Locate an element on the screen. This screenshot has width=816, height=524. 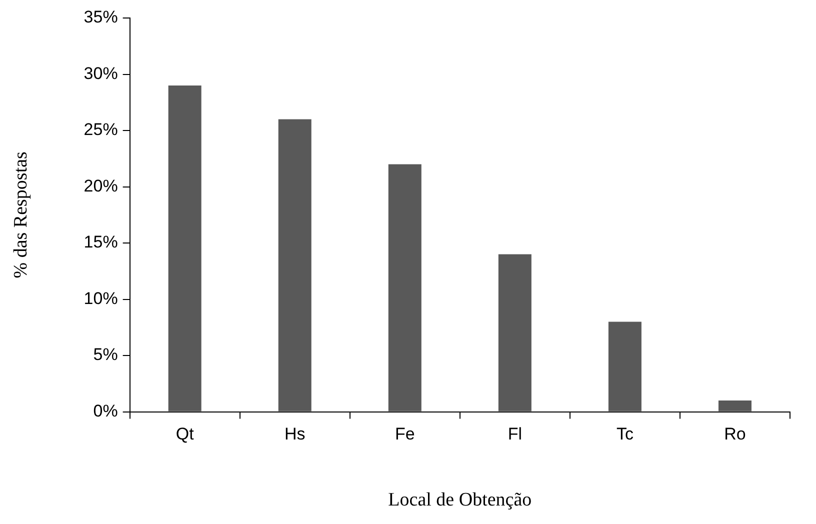
x-tick-label: Qt is located at coordinates (185, 434).